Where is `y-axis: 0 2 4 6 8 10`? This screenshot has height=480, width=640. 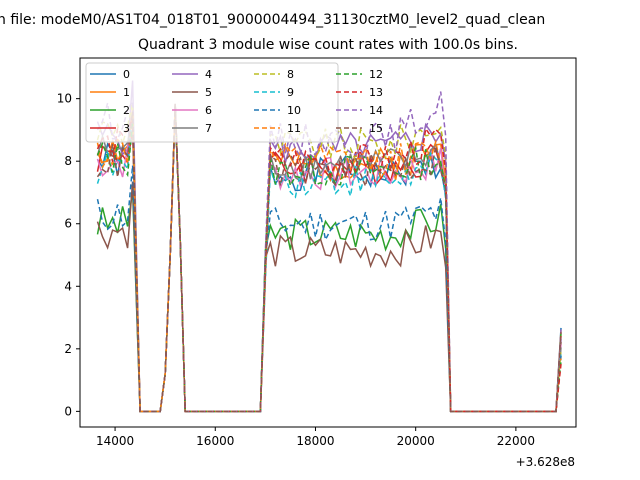 y-axis: 0 2 4 6 8 10 is located at coordinates (68, 255).